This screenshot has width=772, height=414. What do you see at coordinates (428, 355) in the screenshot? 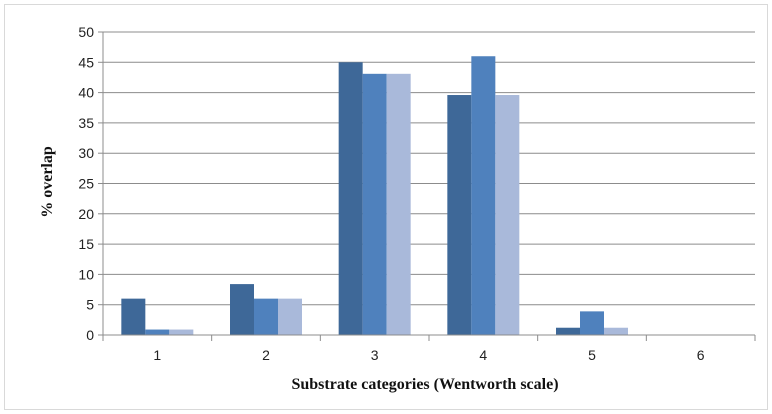
I see `x-tick-labels: 1 2 3 4 5 6` at bounding box center [428, 355].